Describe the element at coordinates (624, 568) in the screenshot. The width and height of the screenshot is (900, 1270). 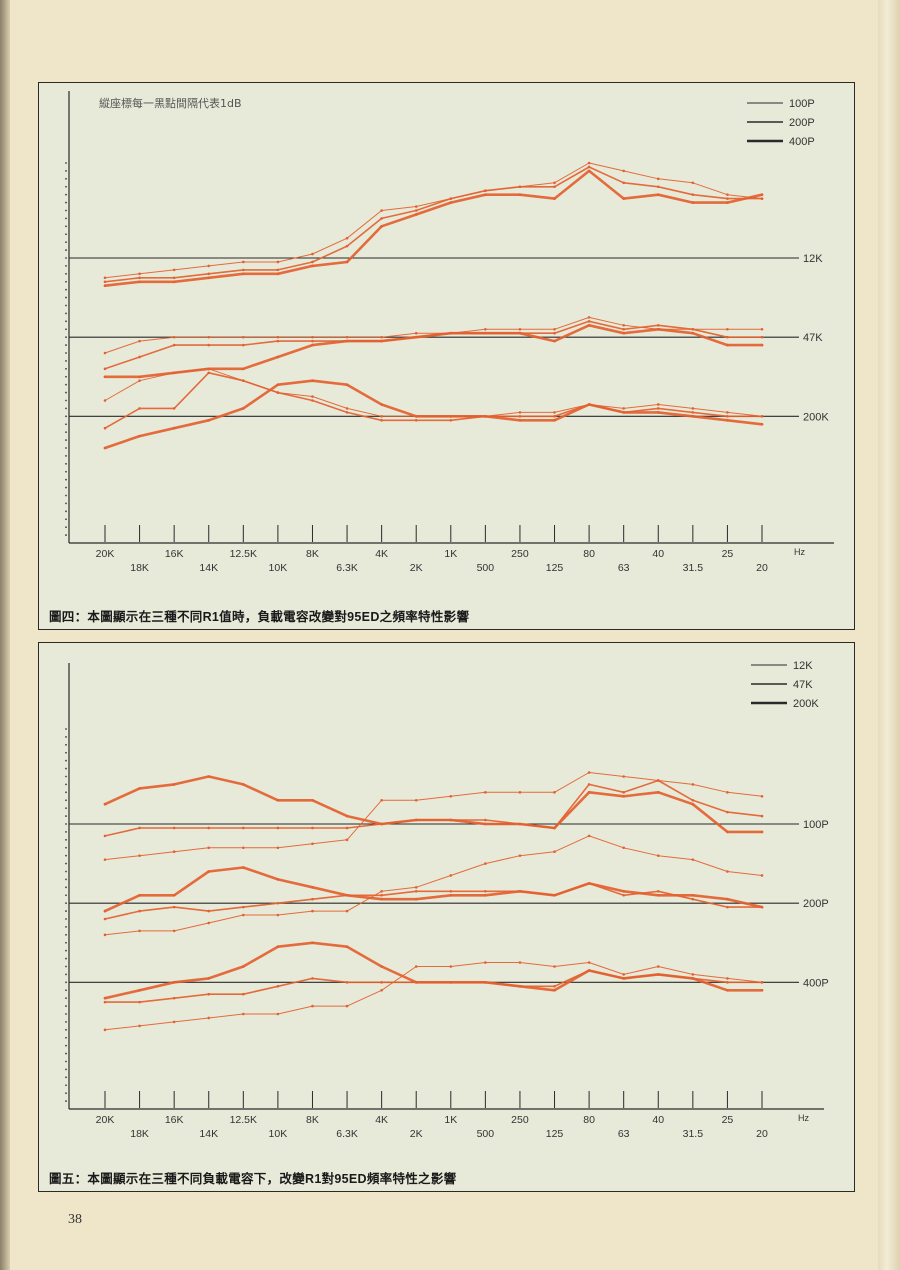
I see `x-tick-label: 63` at that location.